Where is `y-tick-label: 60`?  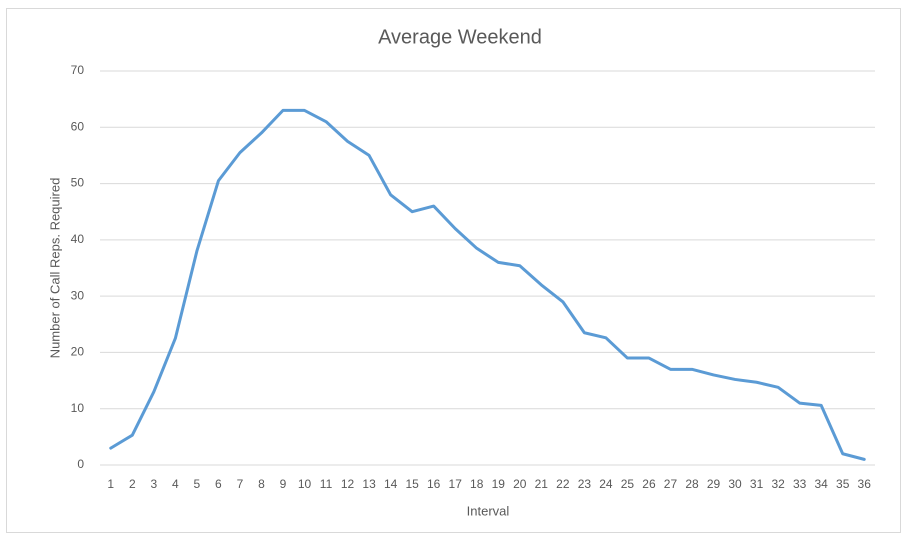
y-tick-label: 60 is located at coordinates (78, 126).